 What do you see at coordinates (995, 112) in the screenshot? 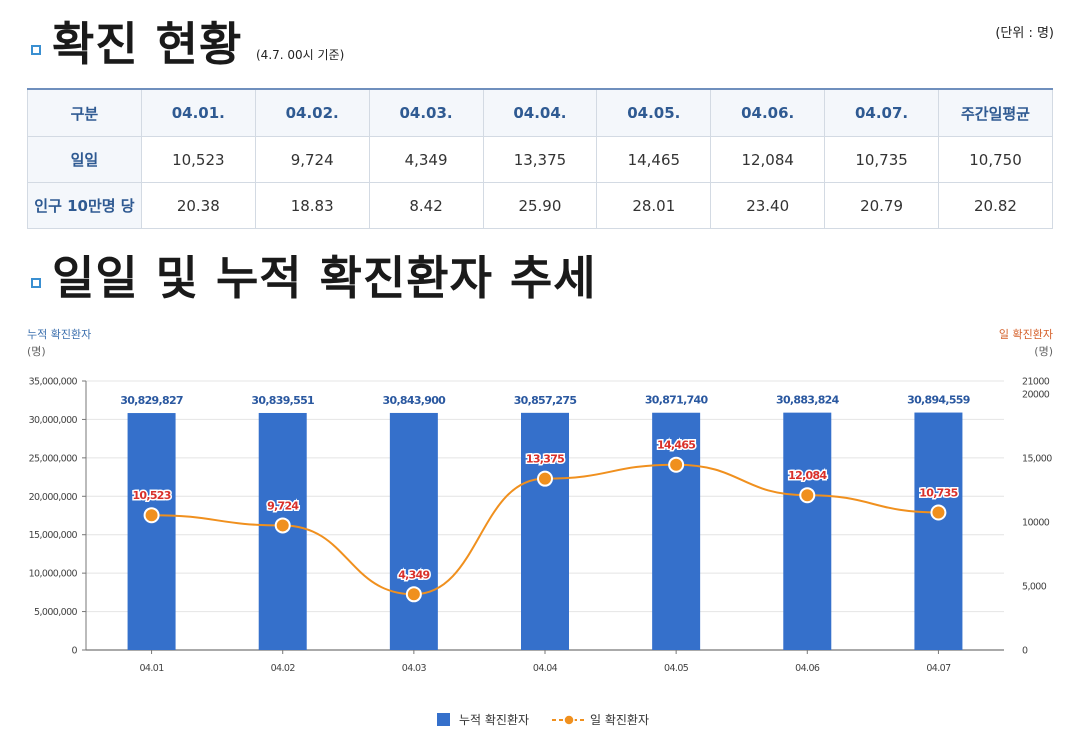
I see `column-header: 주간일평균` at bounding box center [995, 112].